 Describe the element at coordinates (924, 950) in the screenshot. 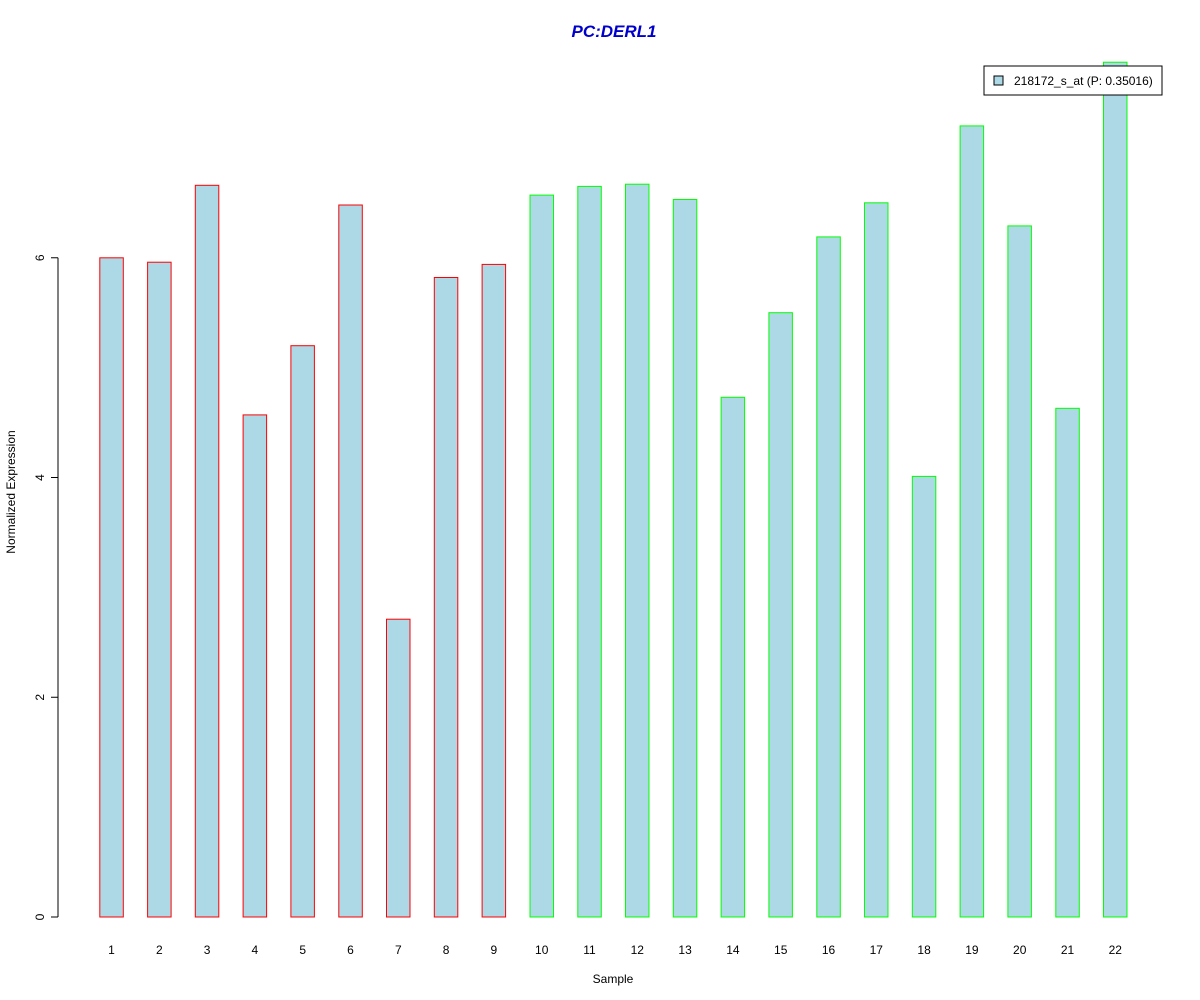

I see `x-tick-label: 18` at that location.